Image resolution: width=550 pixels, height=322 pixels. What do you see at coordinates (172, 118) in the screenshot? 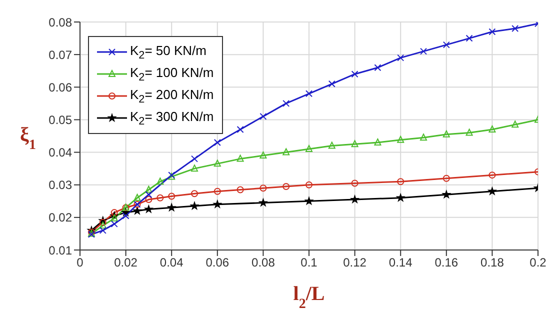
I see `legend-label: K$_{2}$= 300 KN/m` at bounding box center [172, 118].